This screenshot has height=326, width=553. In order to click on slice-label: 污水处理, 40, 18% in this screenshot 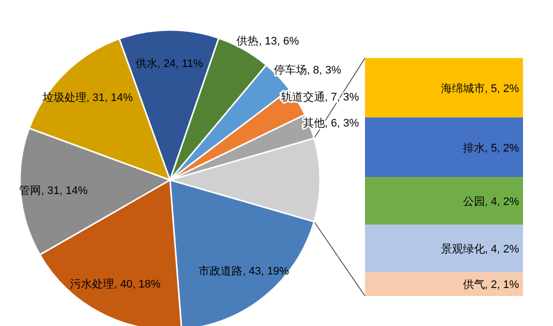, I will do `click(115, 283)`.